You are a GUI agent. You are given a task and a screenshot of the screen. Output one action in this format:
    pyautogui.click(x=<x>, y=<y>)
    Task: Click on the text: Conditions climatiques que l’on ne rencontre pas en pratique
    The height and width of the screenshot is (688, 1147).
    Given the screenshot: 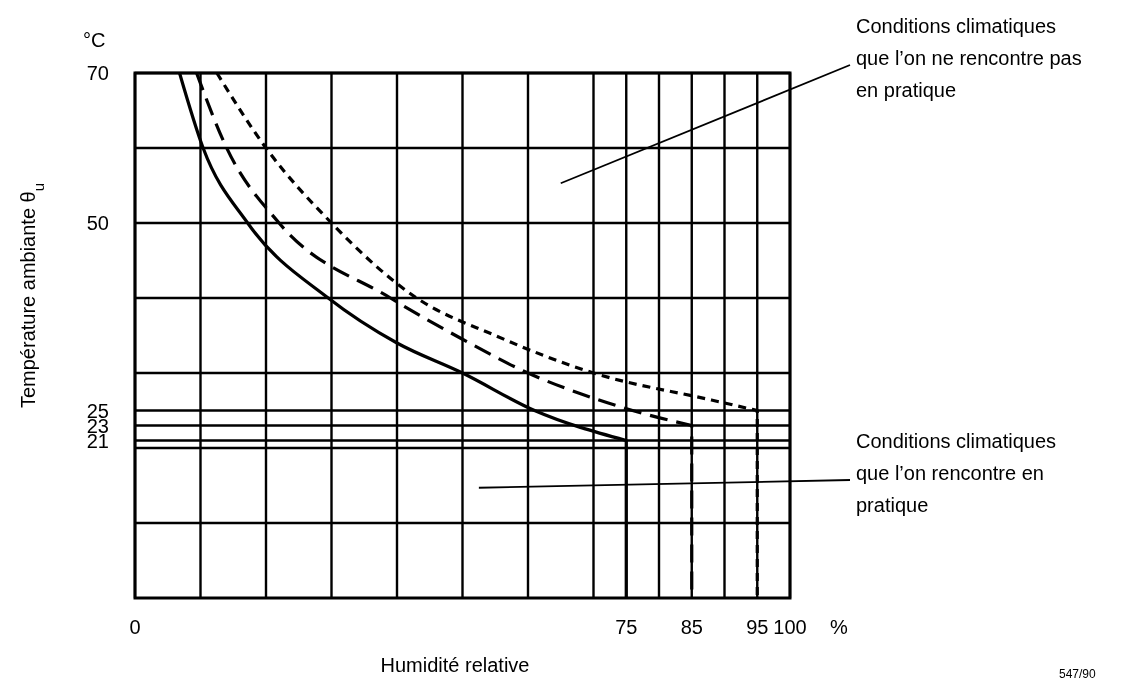 What is the action you would take?
    pyautogui.click(x=969, y=58)
    